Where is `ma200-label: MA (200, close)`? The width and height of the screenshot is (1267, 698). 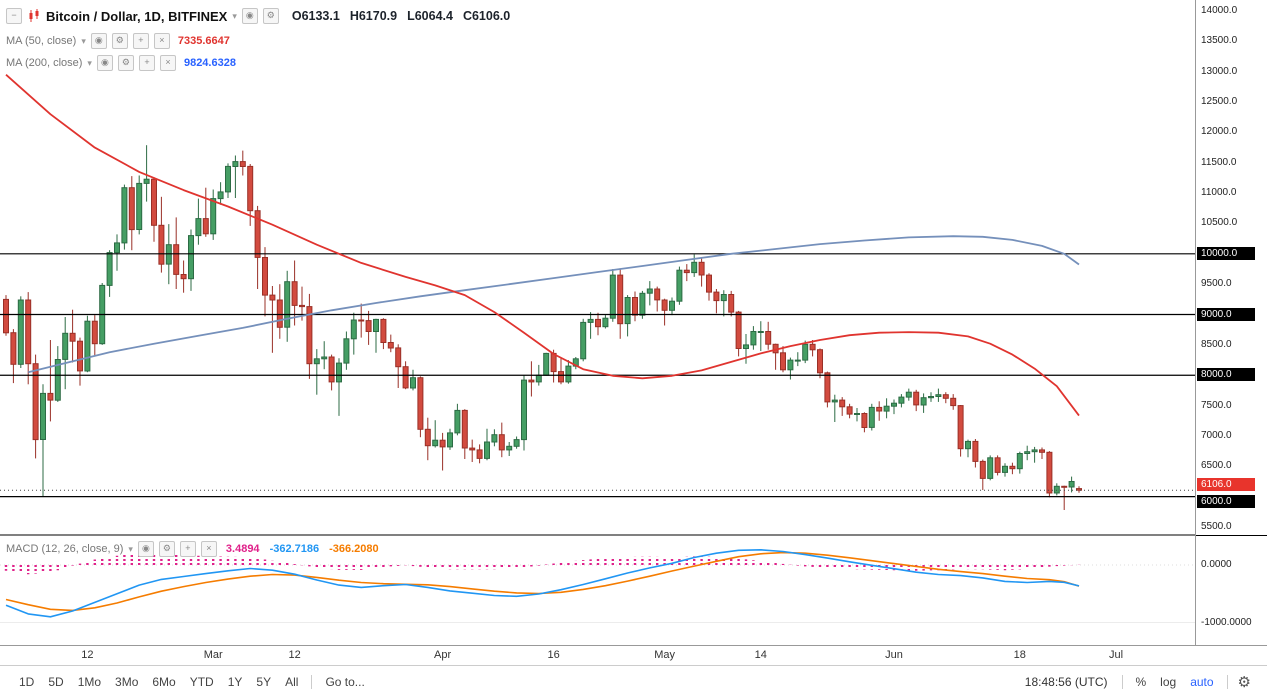
ma200-label: MA (200, close) is located at coordinates (44, 63).